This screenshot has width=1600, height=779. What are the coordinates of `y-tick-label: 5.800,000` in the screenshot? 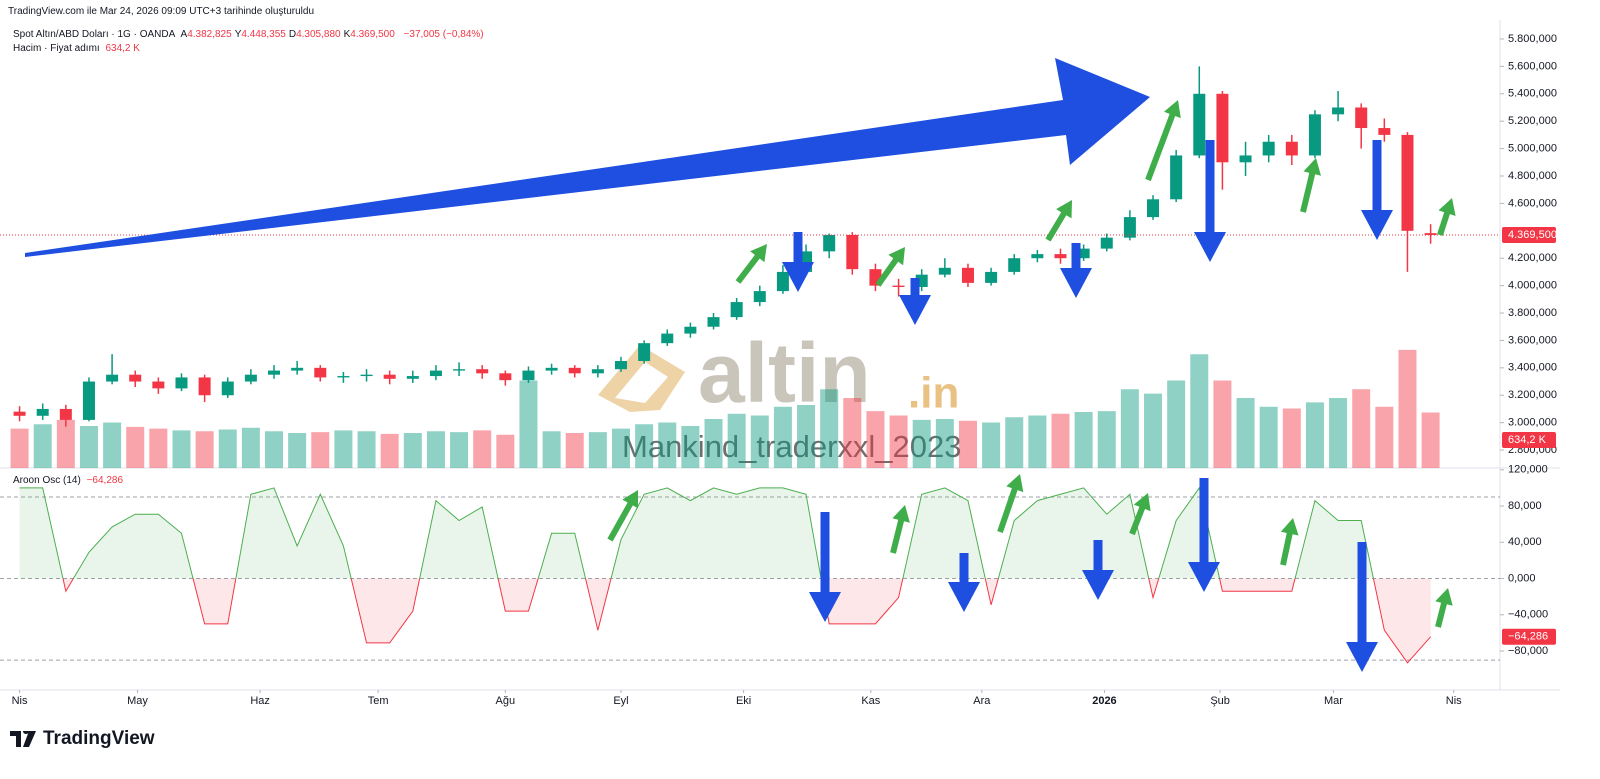 It's located at (1532, 39).